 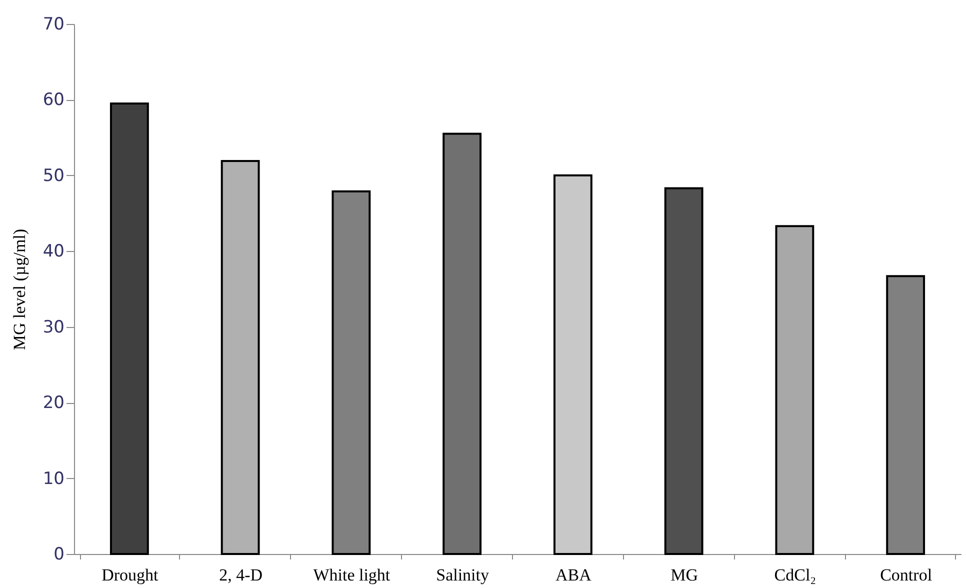 What do you see at coordinates (463, 575) in the screenshot?
I see `x-tick-label: Salinity` at bounding box center [463, 575].